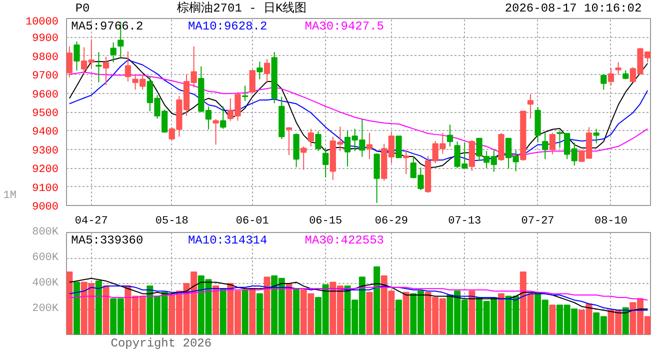  What do you see at coordinates (611, 222) in the screenshot?
I see `x-tick-label: 08-10` at bounding box center [611, 222].